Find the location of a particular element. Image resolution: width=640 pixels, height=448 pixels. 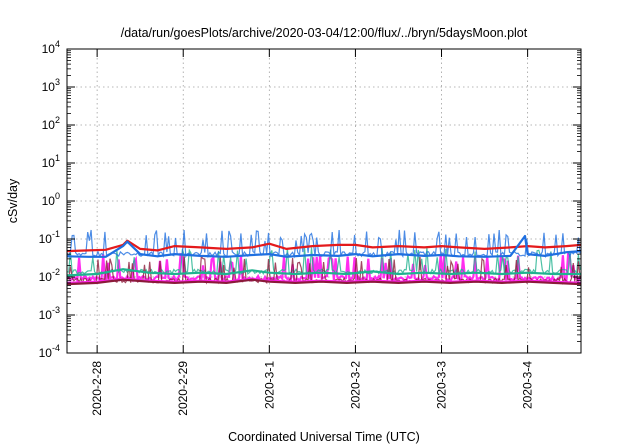

y-tick-label: 10⁻³ is located at coordinates (49, 313).